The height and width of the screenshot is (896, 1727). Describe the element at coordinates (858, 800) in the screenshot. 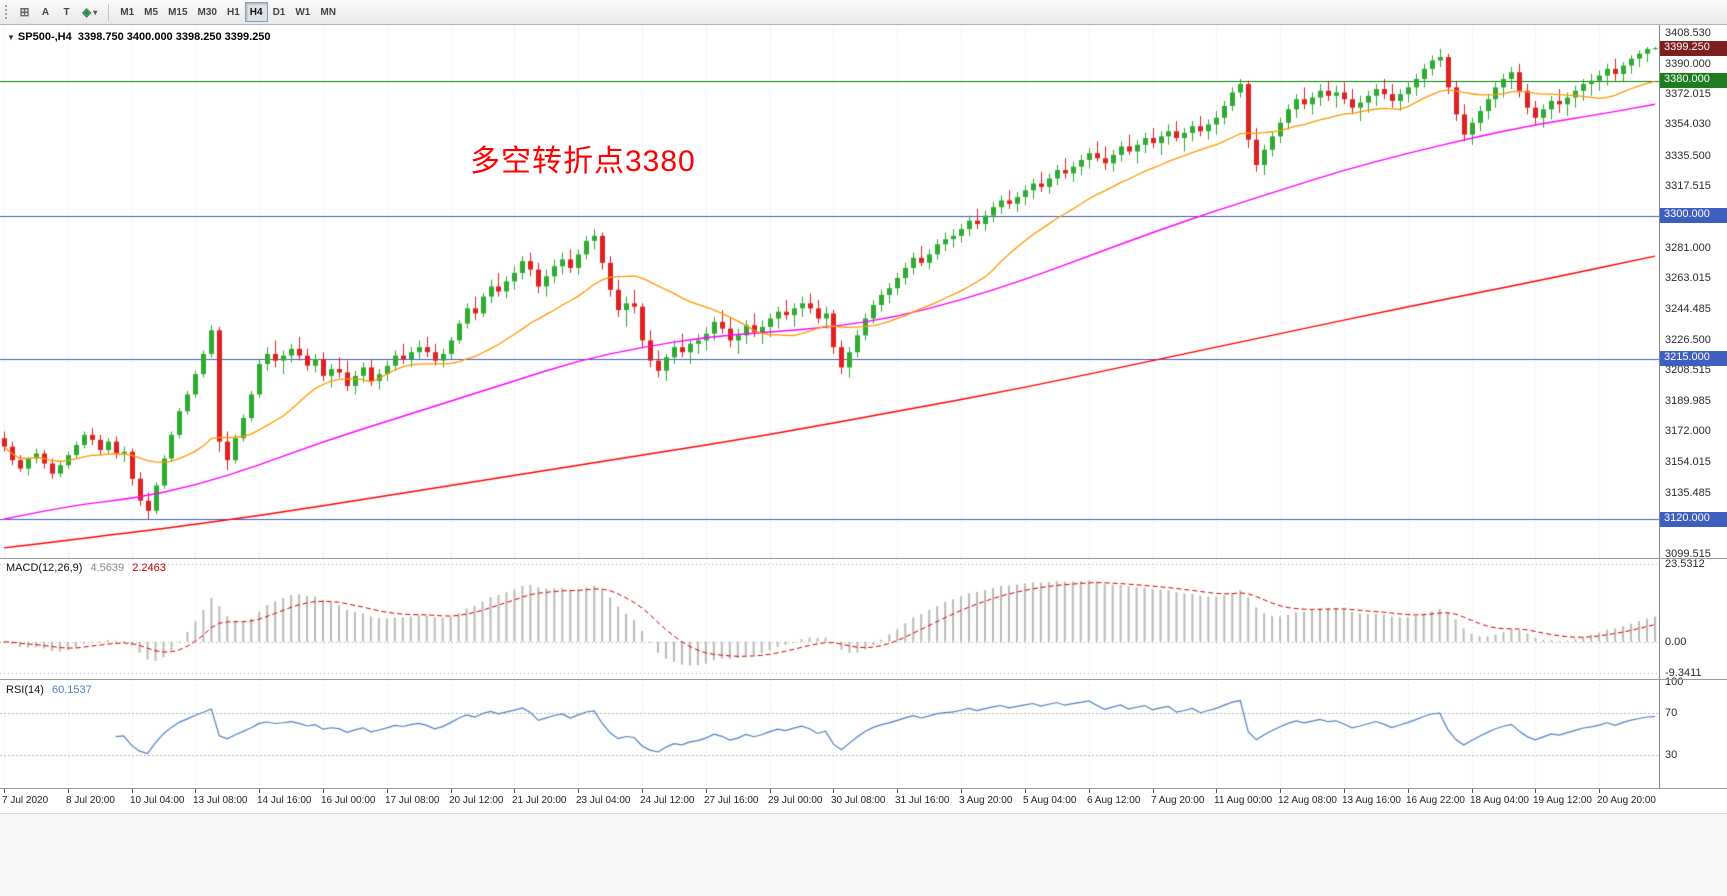

I see `time-axis-label: 30 Jul 08:00` at that location.